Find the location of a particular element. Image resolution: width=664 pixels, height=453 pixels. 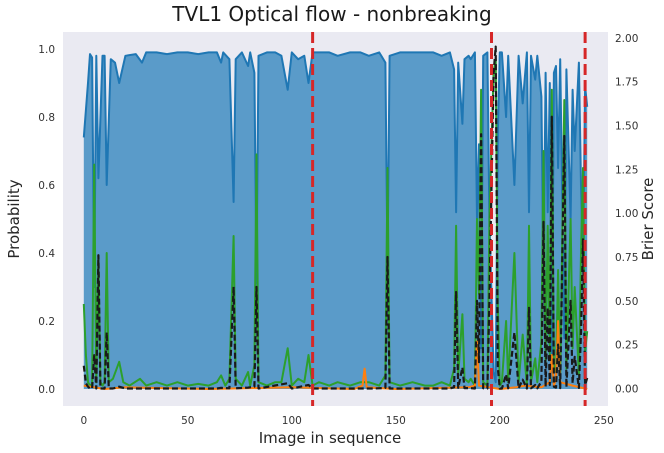

x-tick-label: 200 is located at coordinates (500, 421).